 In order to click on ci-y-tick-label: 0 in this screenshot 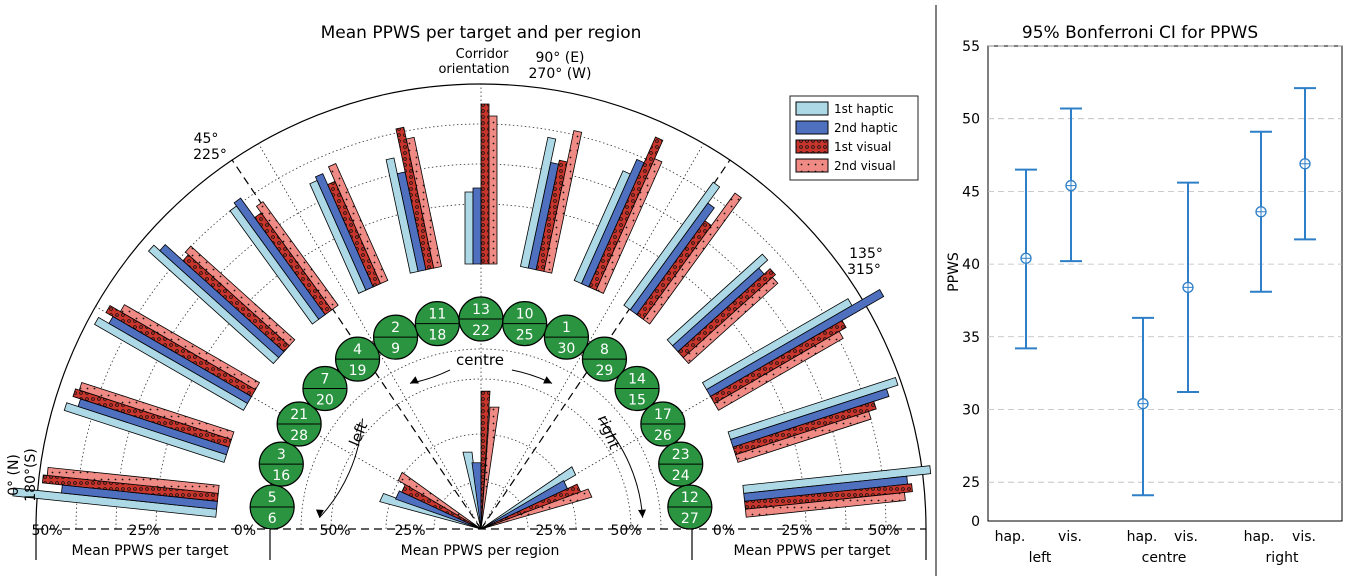, I will do `click(975, 522)`.